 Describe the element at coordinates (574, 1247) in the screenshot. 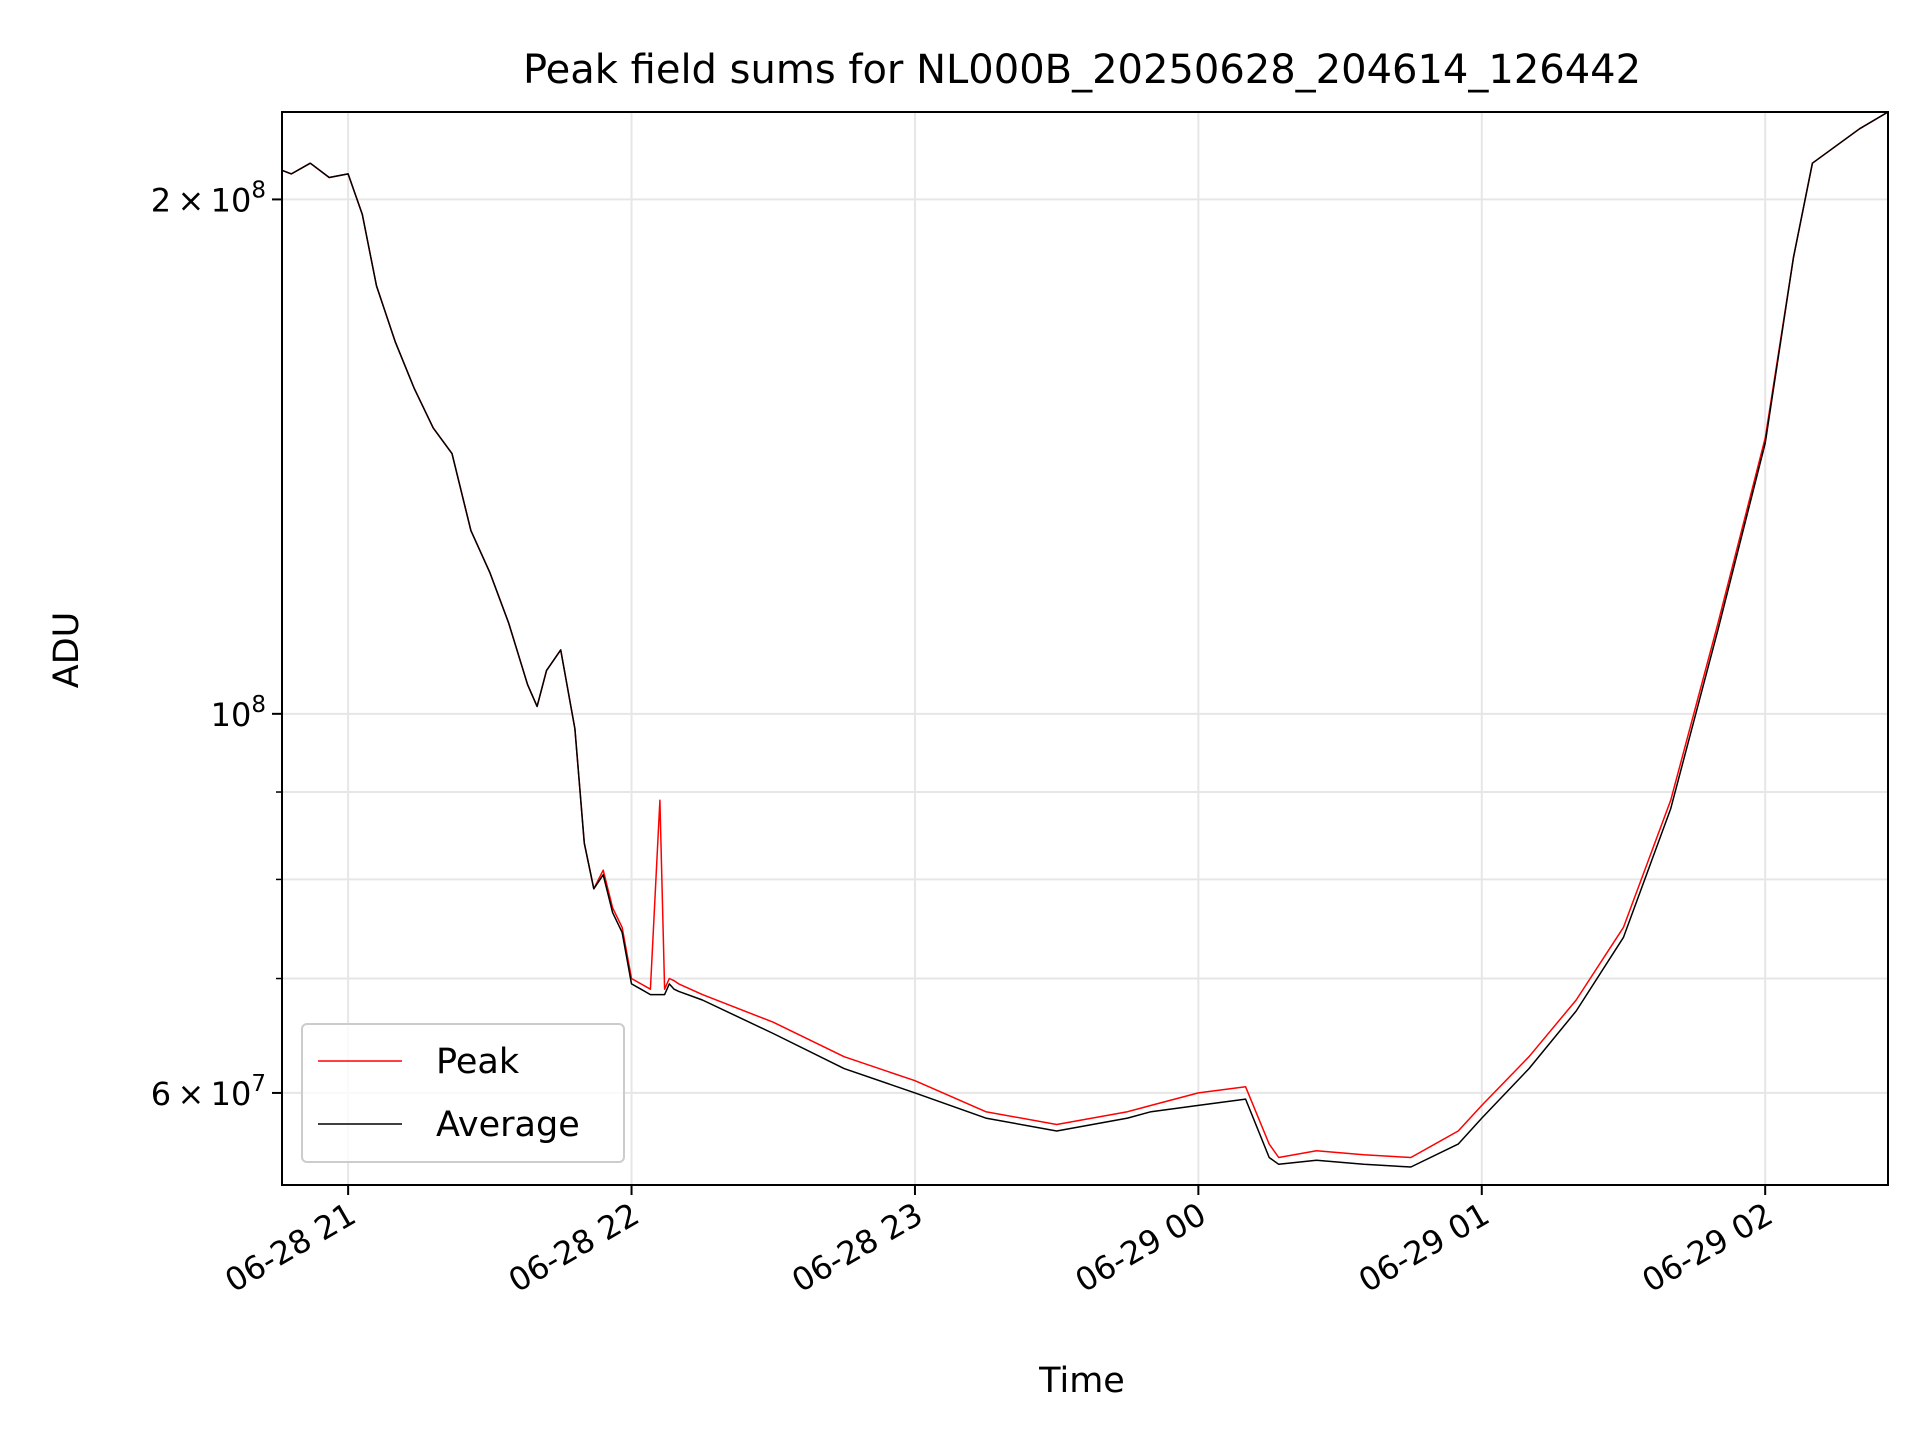

I see `x-tick-label: 06-28 22` at that location.